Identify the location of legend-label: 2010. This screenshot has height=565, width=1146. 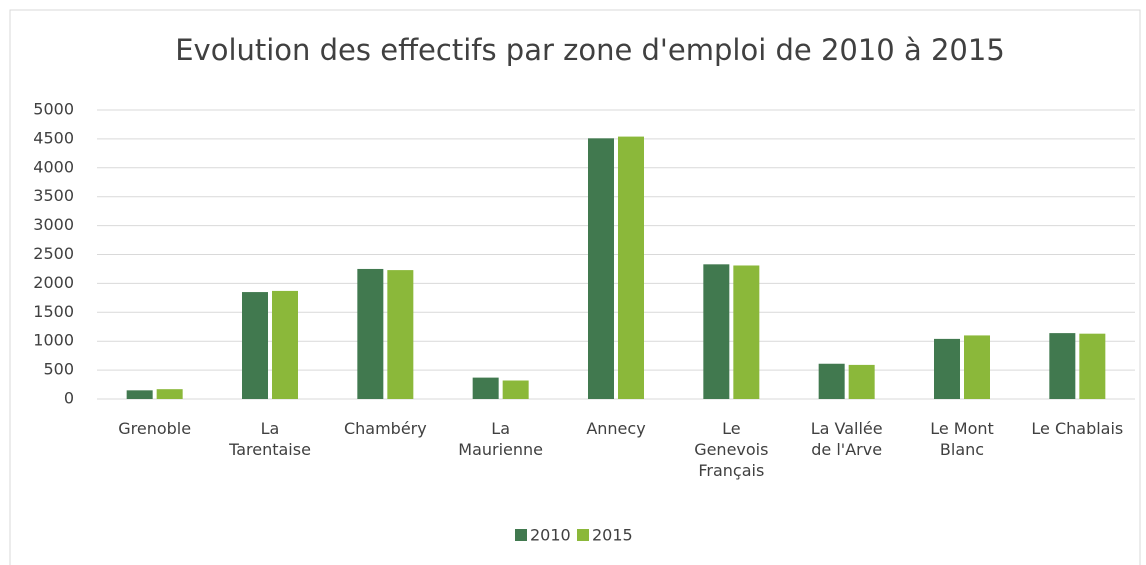
(550, 535).